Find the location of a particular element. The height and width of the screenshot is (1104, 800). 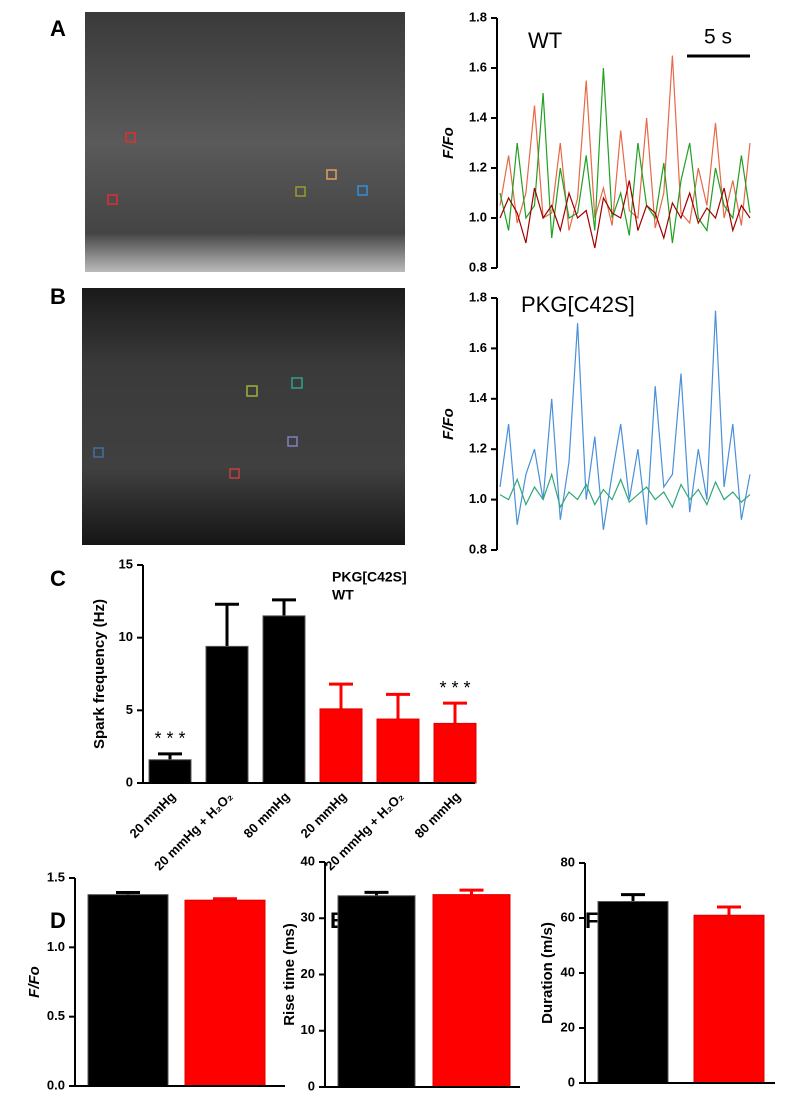

scale-bar-label: 5 s is located at coordinates (718, 37).